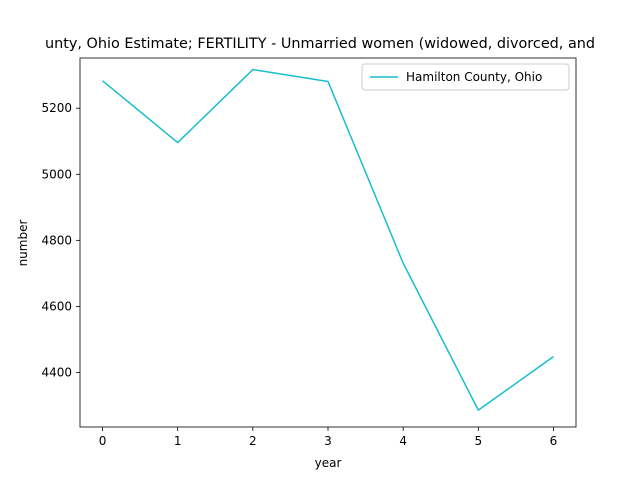 The height and width of the screenshot is (480, 640). What do you see at coordinates (328, 441) in the screenshot?
I see `x-tick-label: 3` at bounding box center [328, 441].